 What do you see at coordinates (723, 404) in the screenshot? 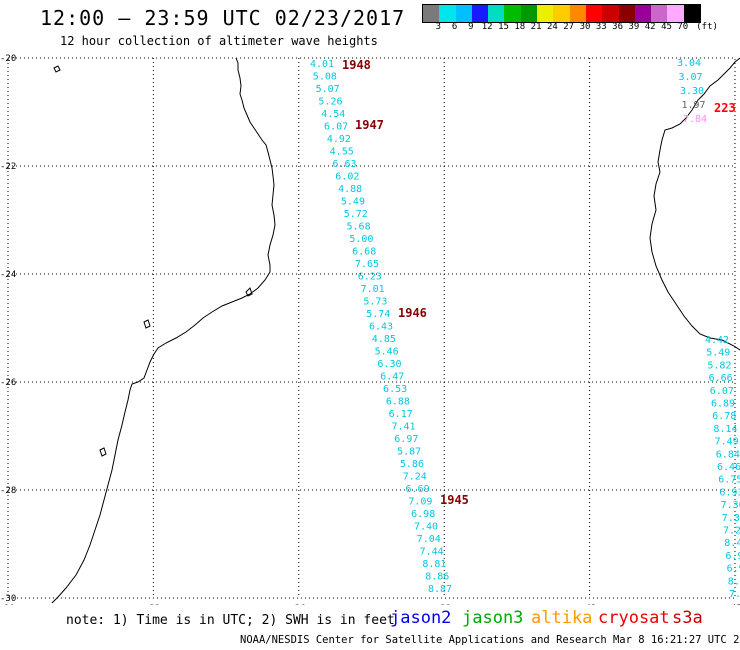
I see `wave-height-value: 6.89` at bounding box center [723, 404].